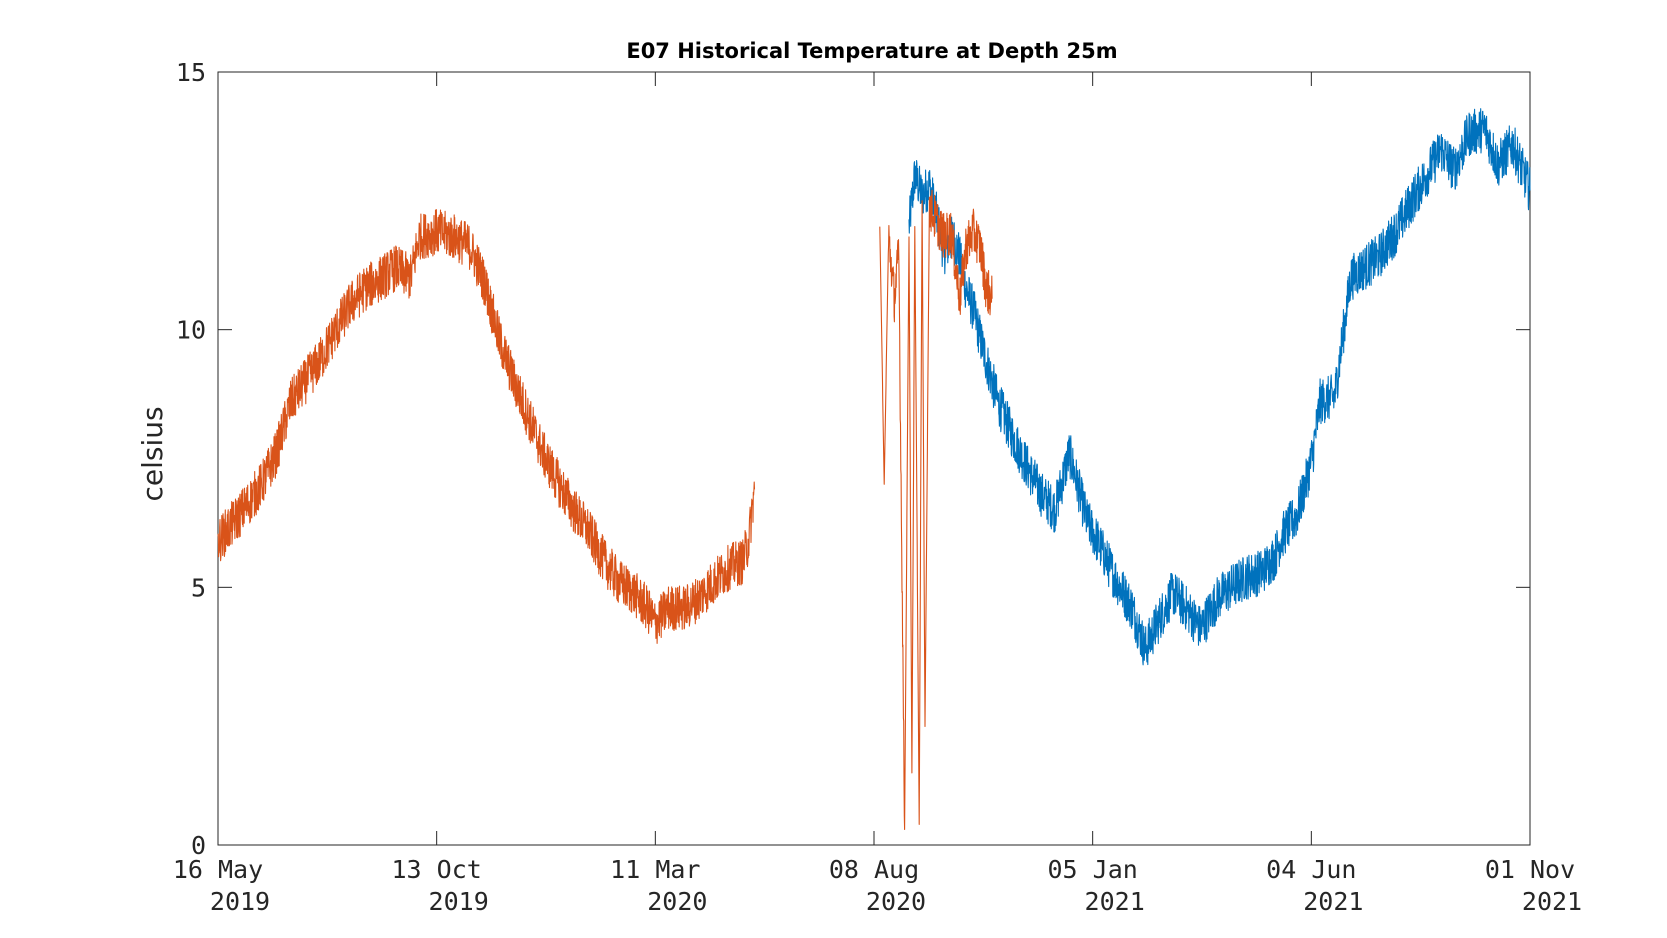 The height and width of the screenshot is (938, 1667). I want to click on x-tick-label-date: 11 Mar, so click(655, 869).